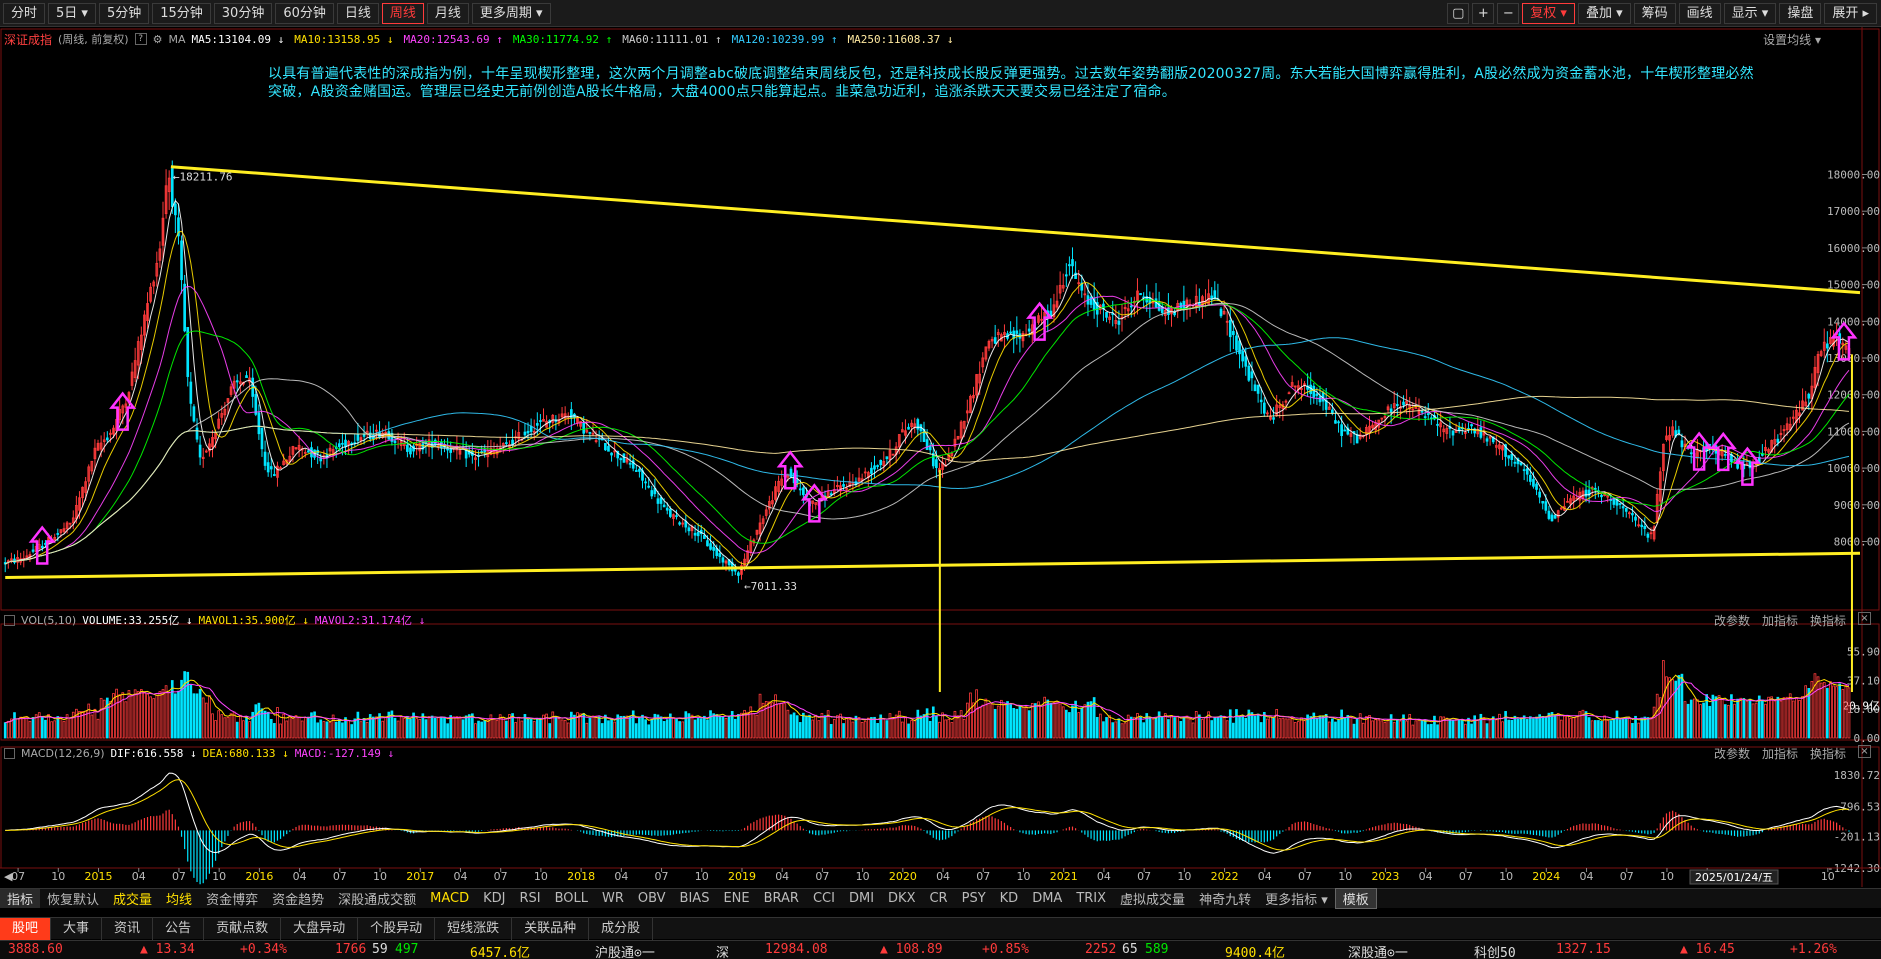 This screenshot has width=1881, height=959. What do you see at coordinates (781, 898) in the screenshot?
I see `indicator-tab: BRAR` at bounding box center [781, 898].